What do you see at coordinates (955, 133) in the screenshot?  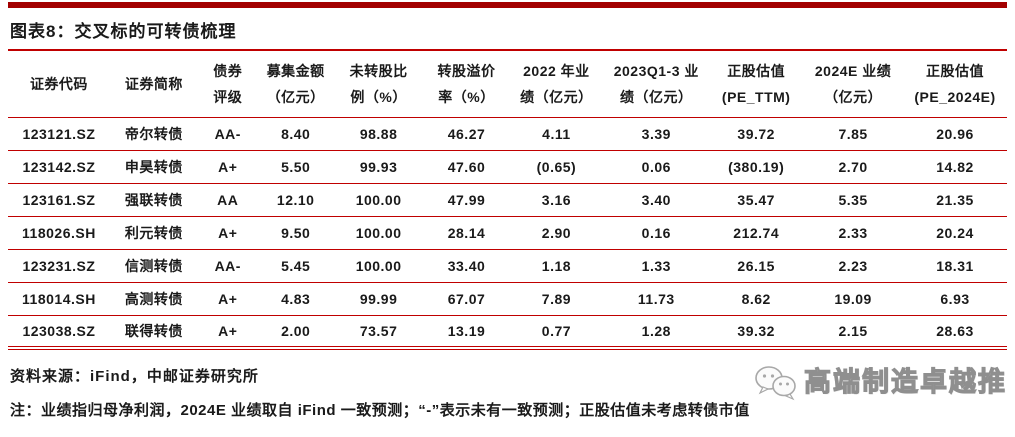 I see `cell-pe-2024e: 20.96` at bounding box center [955, 133].